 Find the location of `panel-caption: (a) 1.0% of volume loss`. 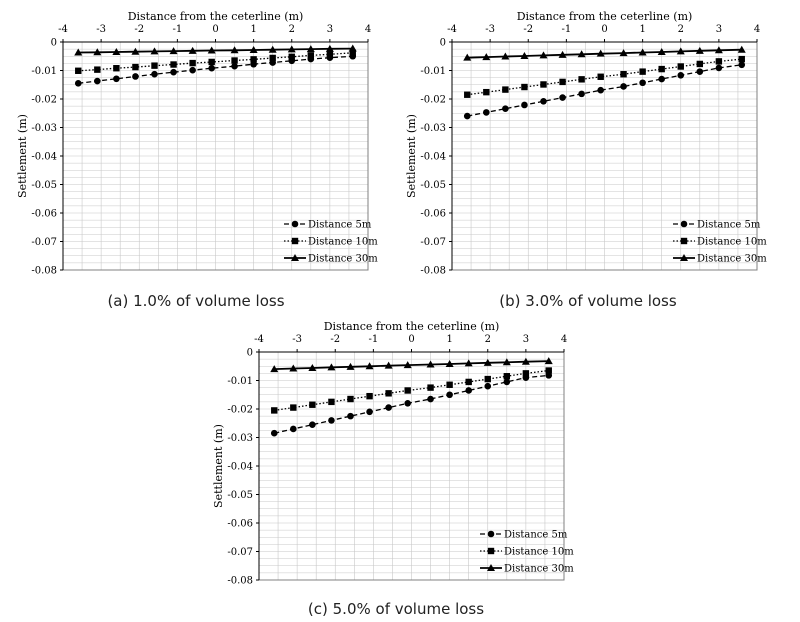

panel-caption: (a) 1.0% of volume loss is located at coordinates (195, 301).